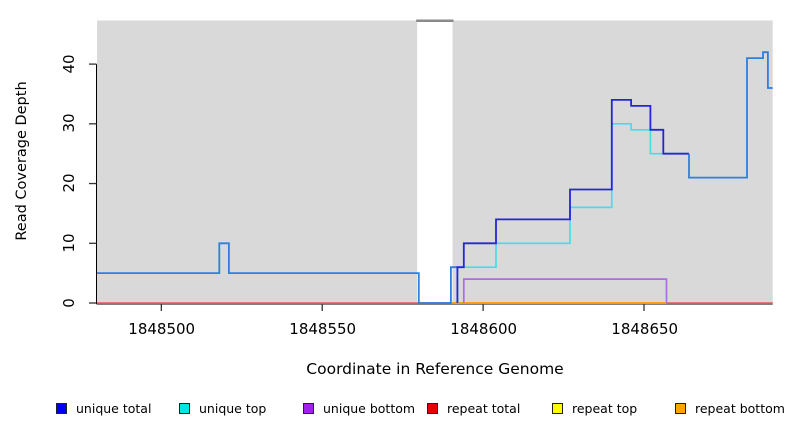 This screenshot has width=792, height=432. Describe the element at coordinates (323, 329) in the screenshot. I see `x-tick-label-1848550: 1848550` at that location.